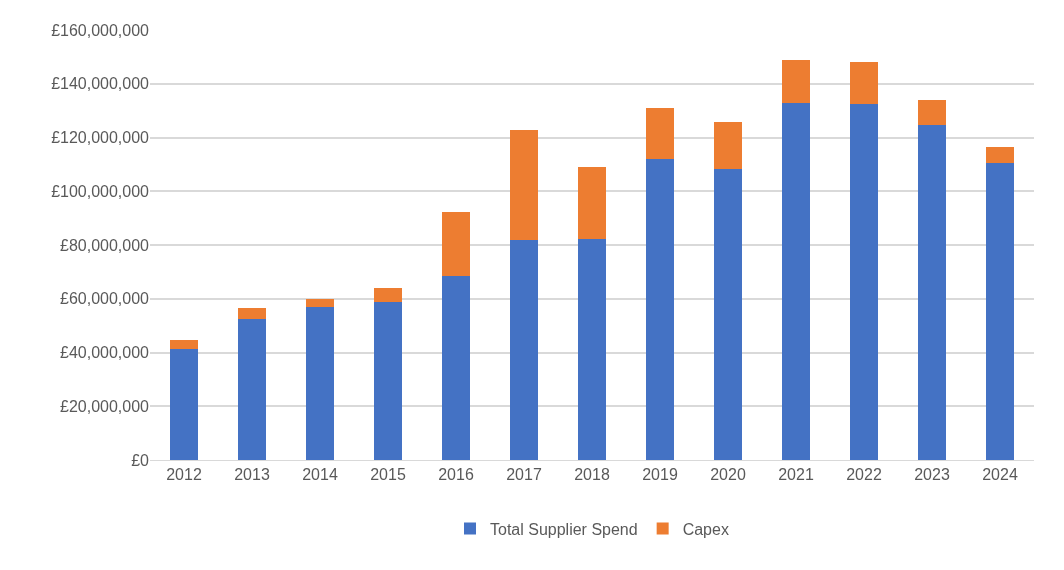 Image resolution: width=1064 pixels, height=570 pixels. What do you see at coordinates (864, 475) in the screenshot?
I see `x-tick-label: 2022` at bounding box center [864, 475].